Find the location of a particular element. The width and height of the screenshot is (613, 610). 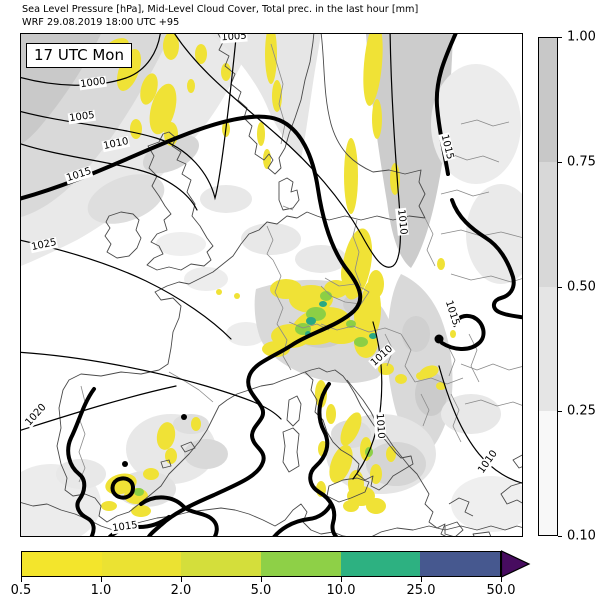

time-badge: 17 UTC Mon is located at coordinates (79, 55).